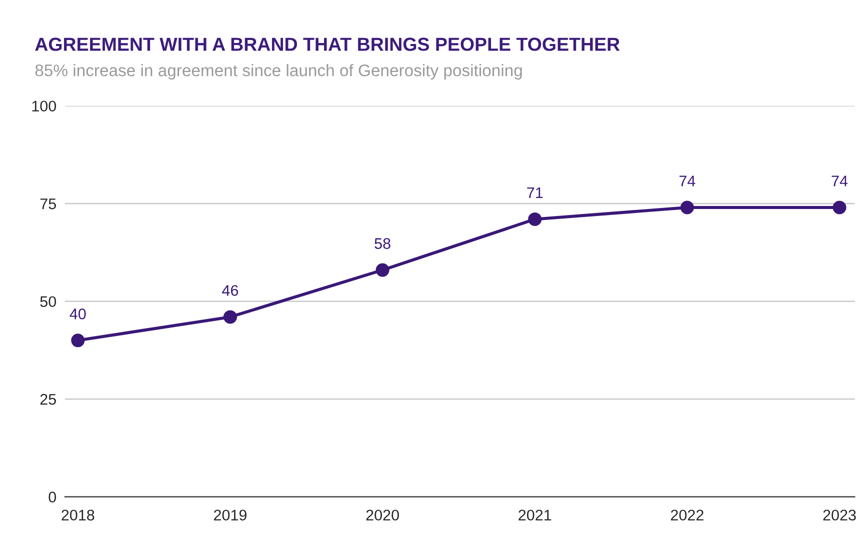 The image size is (866, 540). Describe the element at coordinates (78, 314) in the screenshot. I see `data-label: 40` at that location.